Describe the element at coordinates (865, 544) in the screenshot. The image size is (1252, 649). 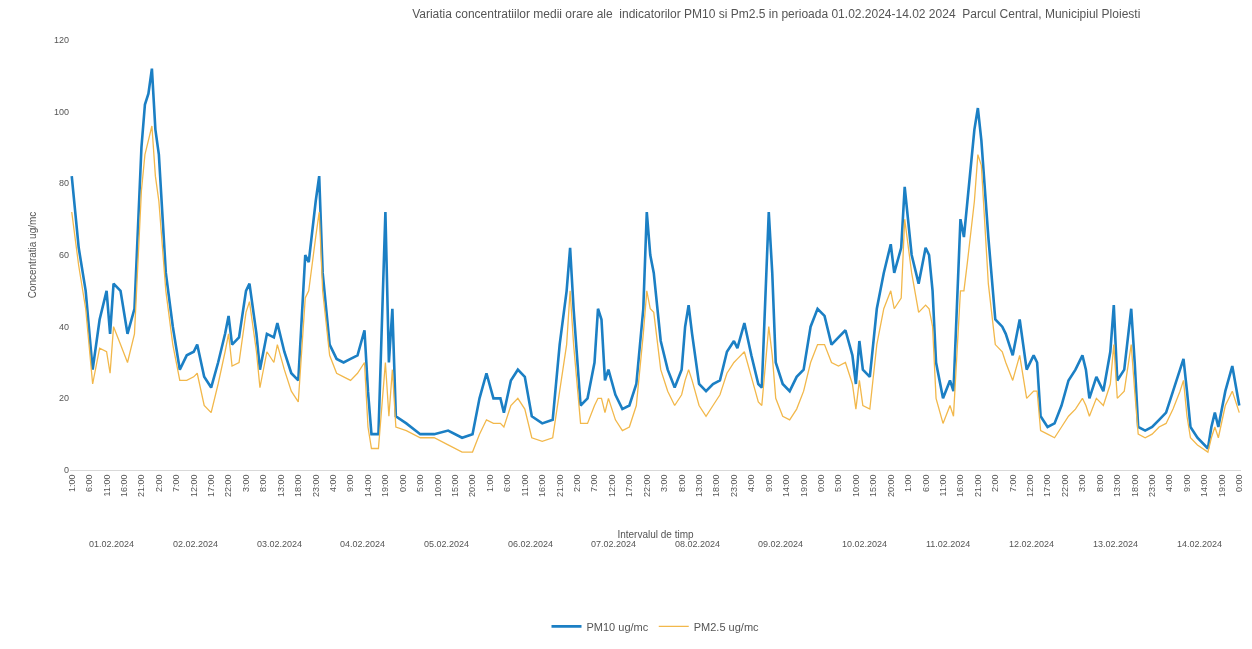
I see `text: 10.02.2024` at that location.